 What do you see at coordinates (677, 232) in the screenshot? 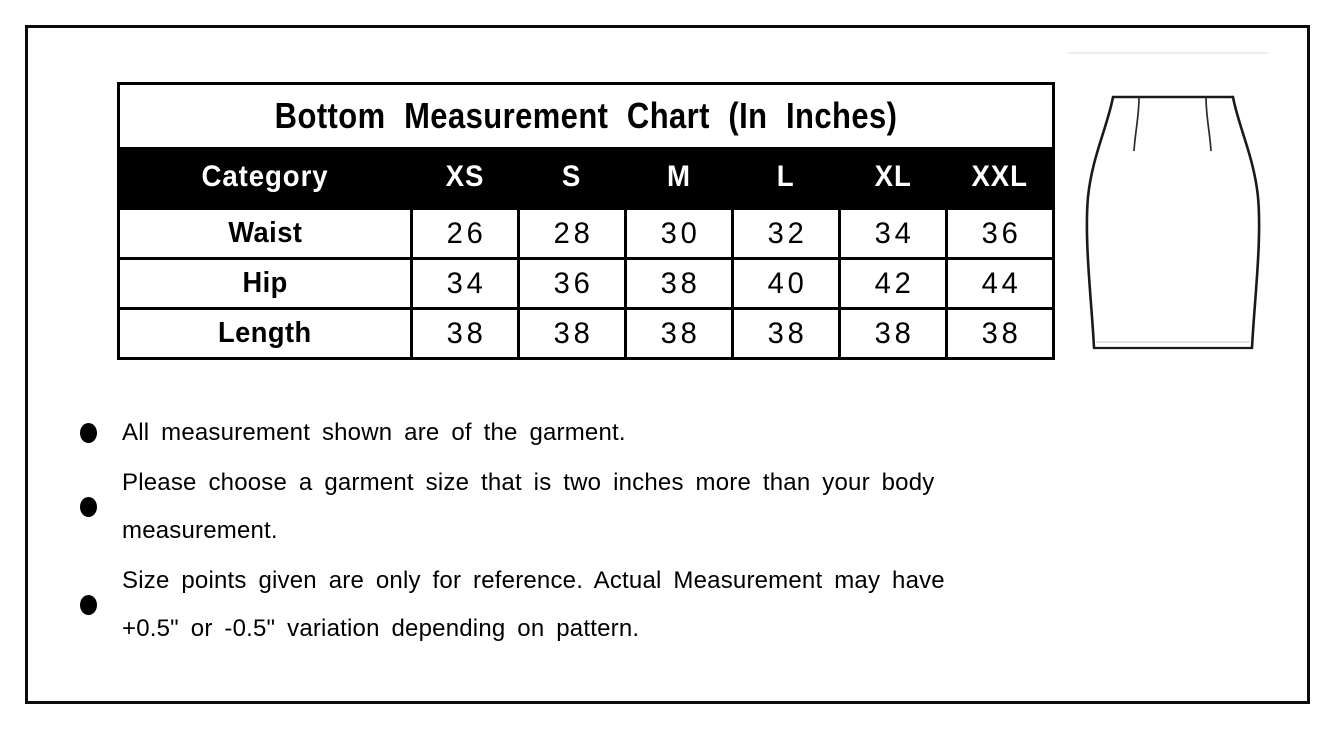
I see `waist-m-value: 30` at bounding box center [677, 232].